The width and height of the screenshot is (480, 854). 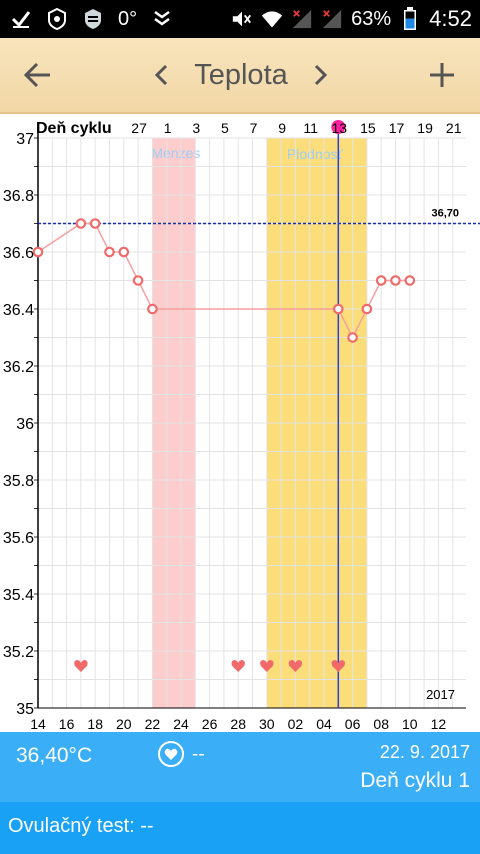 What do you see at coordinates (410, 724) in the screenshot?
I see `date-tick-label: 10` at bounding box center [410, 724].